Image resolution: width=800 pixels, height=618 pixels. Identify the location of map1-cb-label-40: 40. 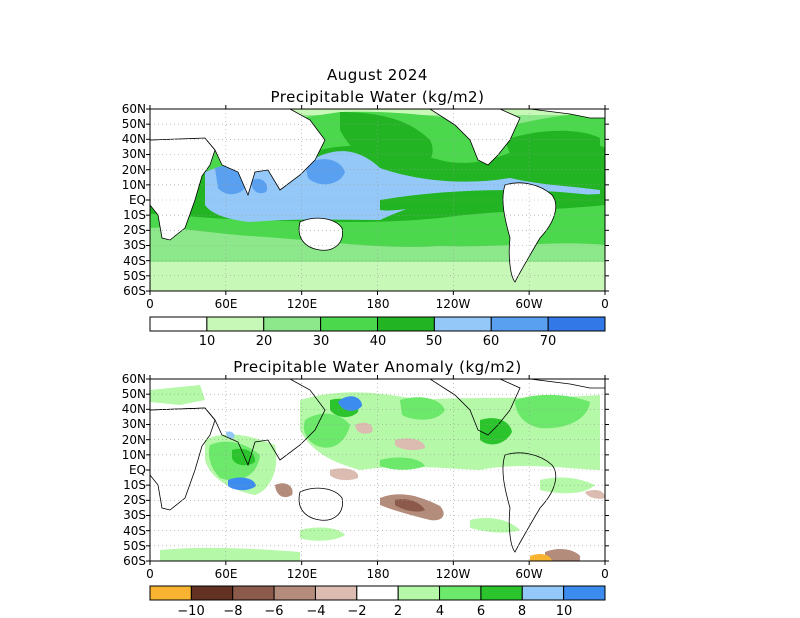
(378, 341).